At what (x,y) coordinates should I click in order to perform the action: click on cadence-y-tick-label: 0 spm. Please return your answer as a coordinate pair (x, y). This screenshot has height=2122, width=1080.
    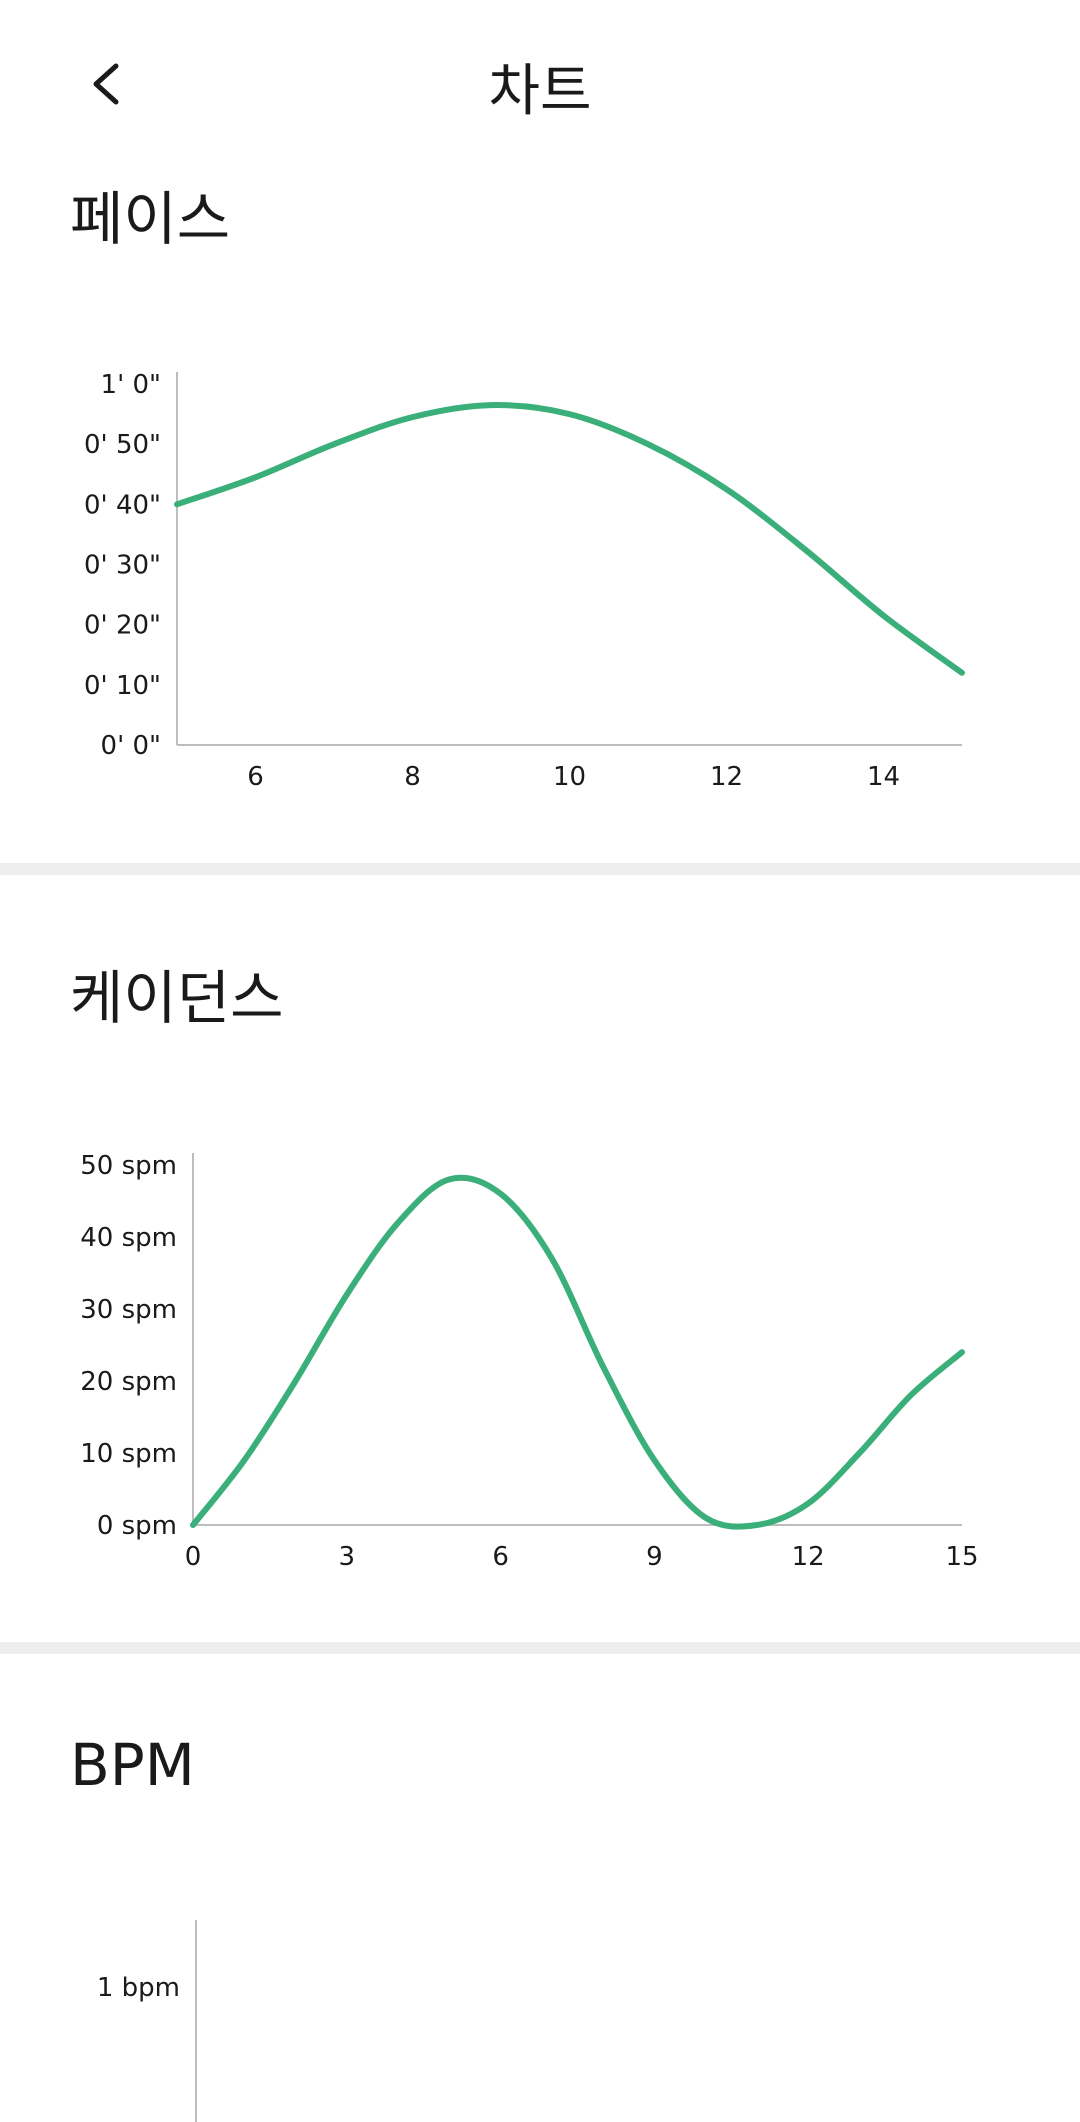
    Looking at the image, I should click on (137, 1526).